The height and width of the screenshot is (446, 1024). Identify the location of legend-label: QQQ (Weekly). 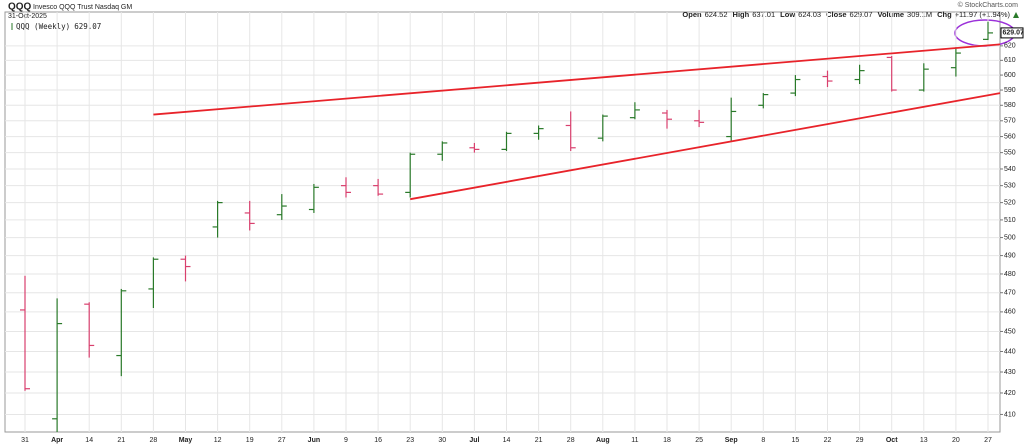
(43, 26).